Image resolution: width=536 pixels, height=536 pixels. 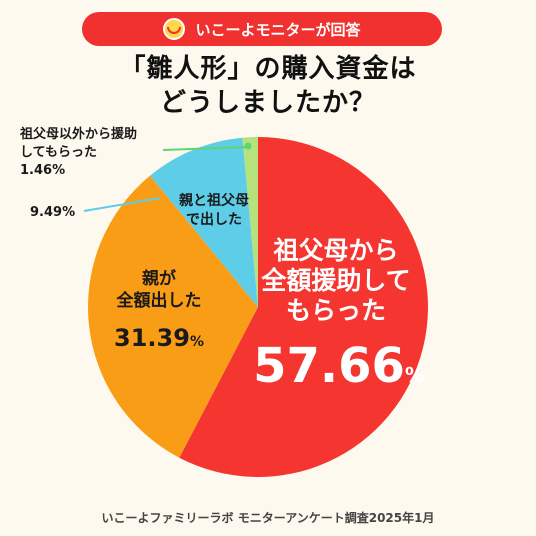 What do you see at coordinates (250, 222) in the screenshot?
I see `slice-others` at bounding box center [250, 222].